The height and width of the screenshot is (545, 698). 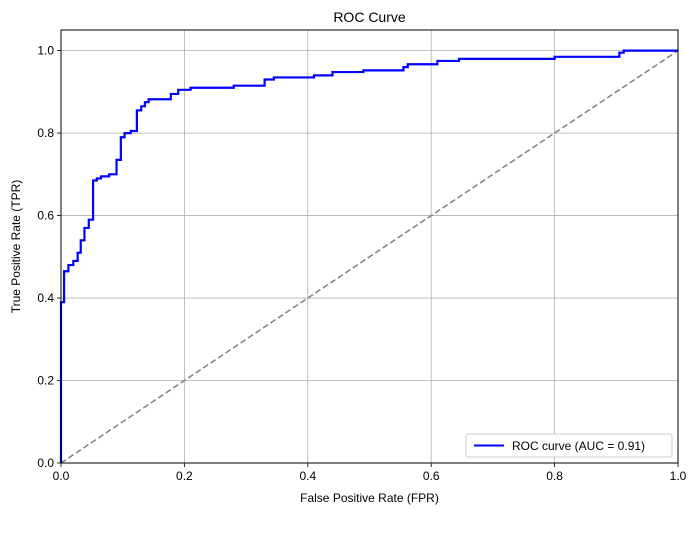 I want to click on y-tick-label: 0.2, so click(x=45, y=381).